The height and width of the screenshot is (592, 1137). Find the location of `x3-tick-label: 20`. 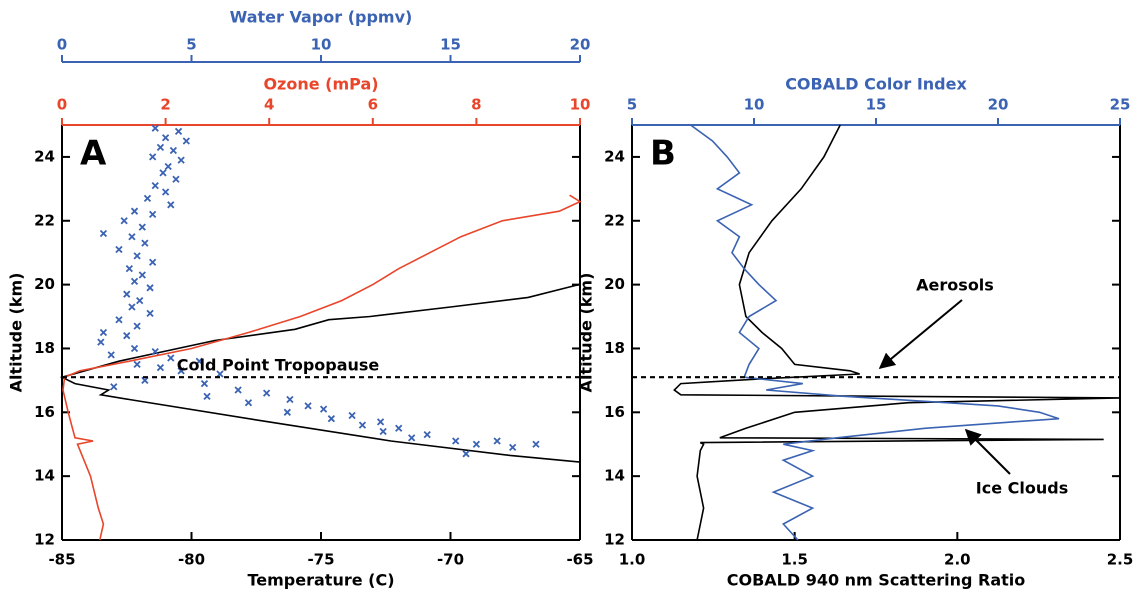

x3-tick-label: 20 is located at coordinates (580, 45).